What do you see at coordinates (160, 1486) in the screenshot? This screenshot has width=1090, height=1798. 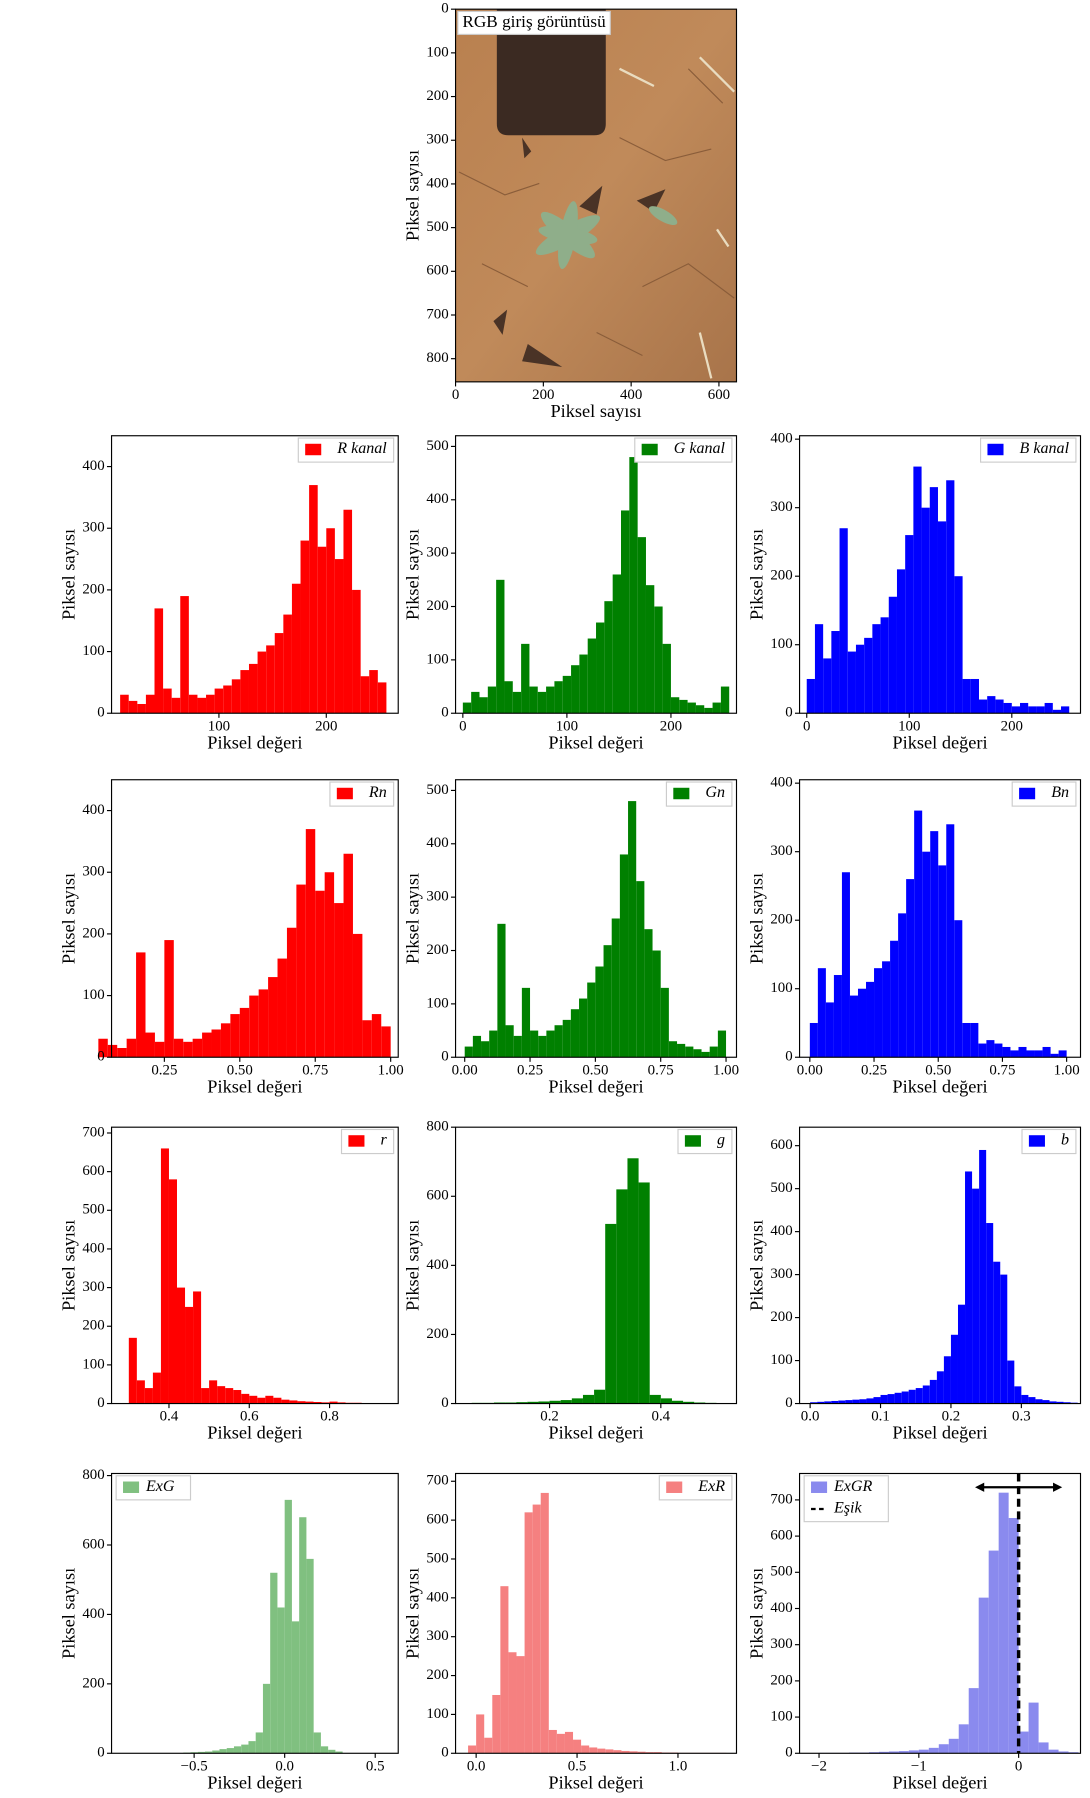 I see `legend-label: ExG` at bounding box center [160, 1486].